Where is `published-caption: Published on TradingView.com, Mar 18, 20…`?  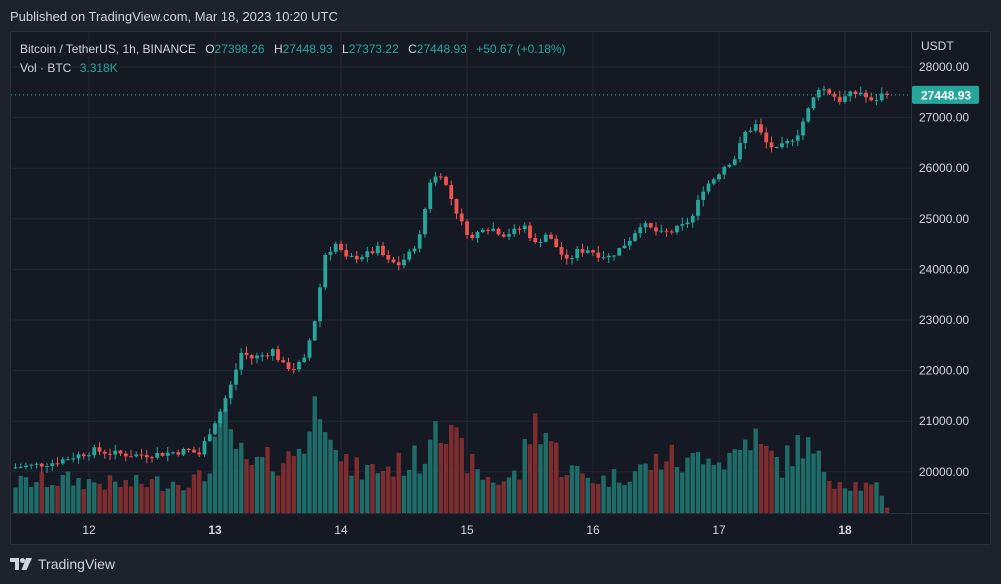
published-caption: Published on TradingView.com, Mar 18, 20… is located at coordinates (174, 16).